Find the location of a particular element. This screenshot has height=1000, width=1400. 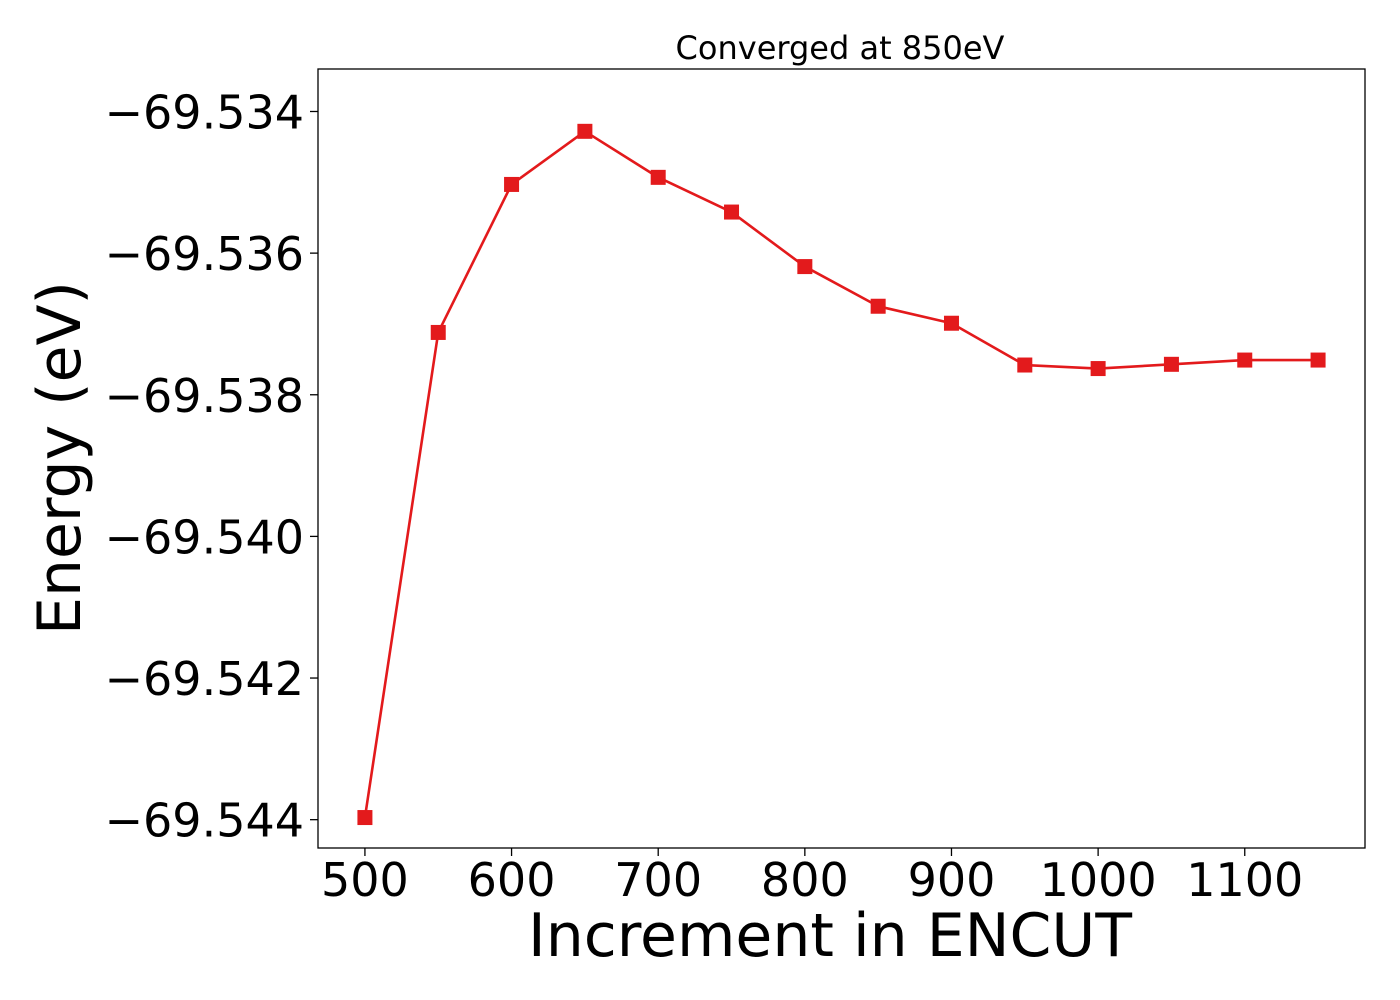

x-tick-label: 1000 is located at coordinates (1098, 880).